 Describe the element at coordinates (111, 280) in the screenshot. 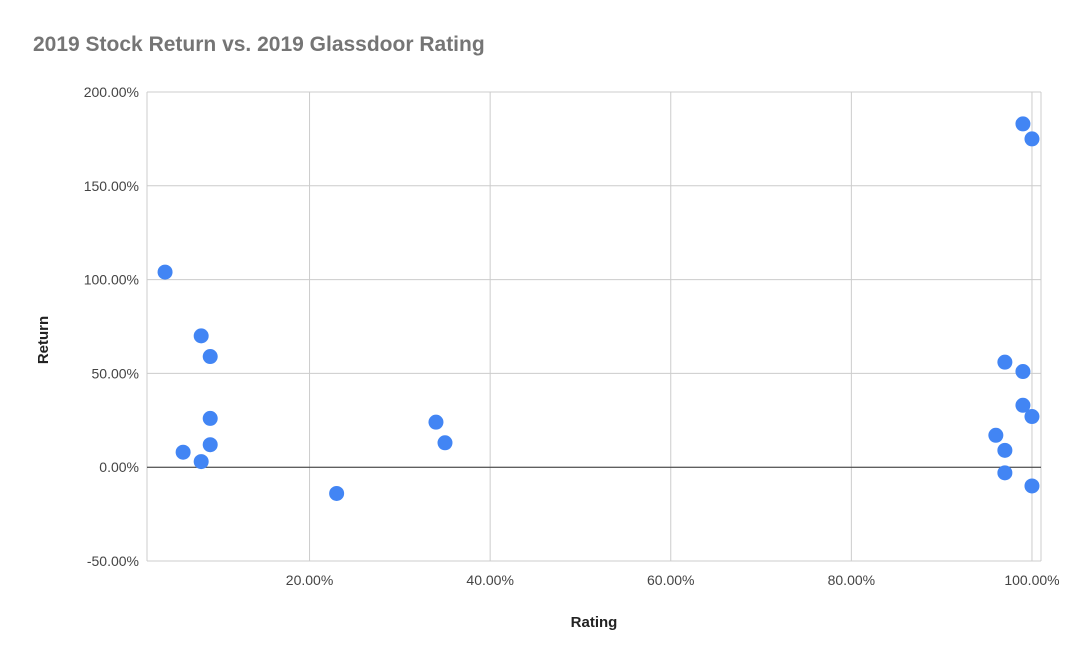

I see `y-tick-label: 100.00%` at that location.